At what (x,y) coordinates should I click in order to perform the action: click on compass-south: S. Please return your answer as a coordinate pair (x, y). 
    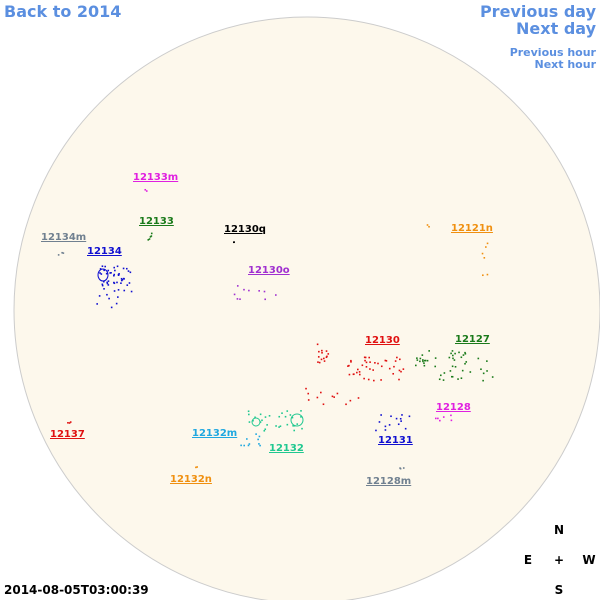
    Looking at the image, I should click on (559, 590).